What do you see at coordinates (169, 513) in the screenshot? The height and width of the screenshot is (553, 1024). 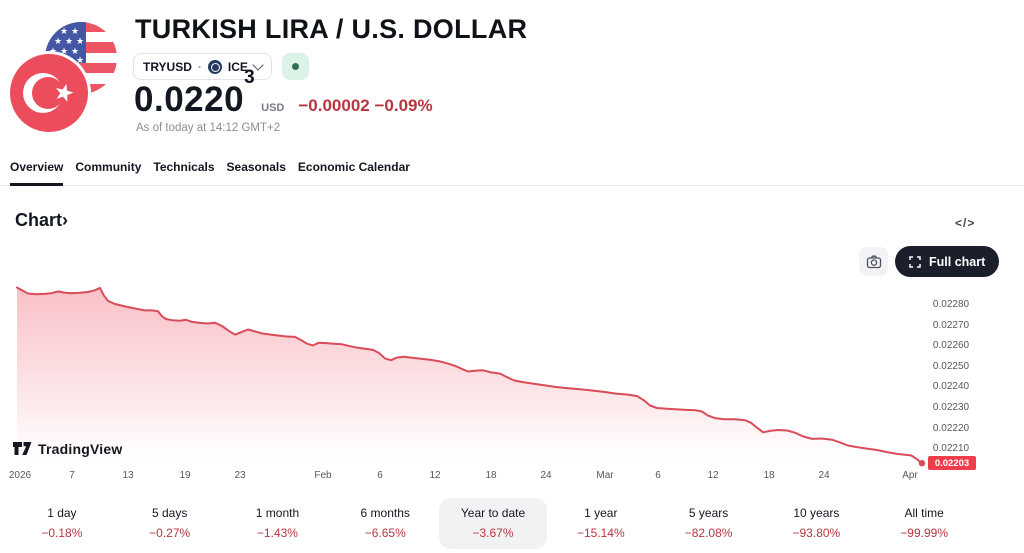 I see `period-label: 5 days` at bounding box center [169, 513].